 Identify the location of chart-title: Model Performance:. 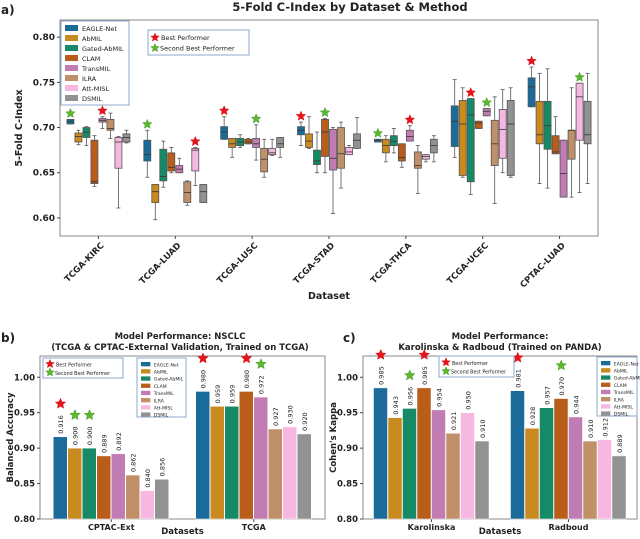
(500, 337).